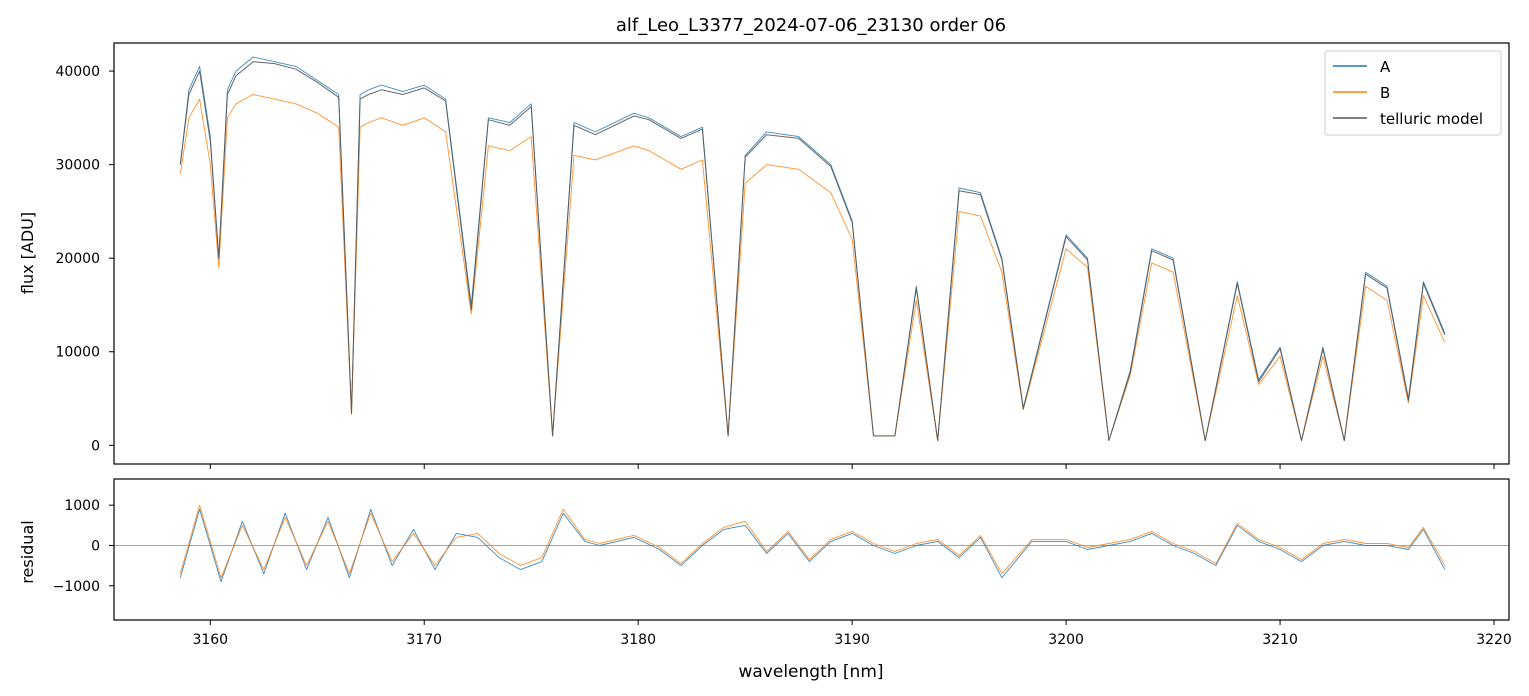 The image size is (1529, 696). I want to click on x-tick-label: 3190, so click(852, 640).